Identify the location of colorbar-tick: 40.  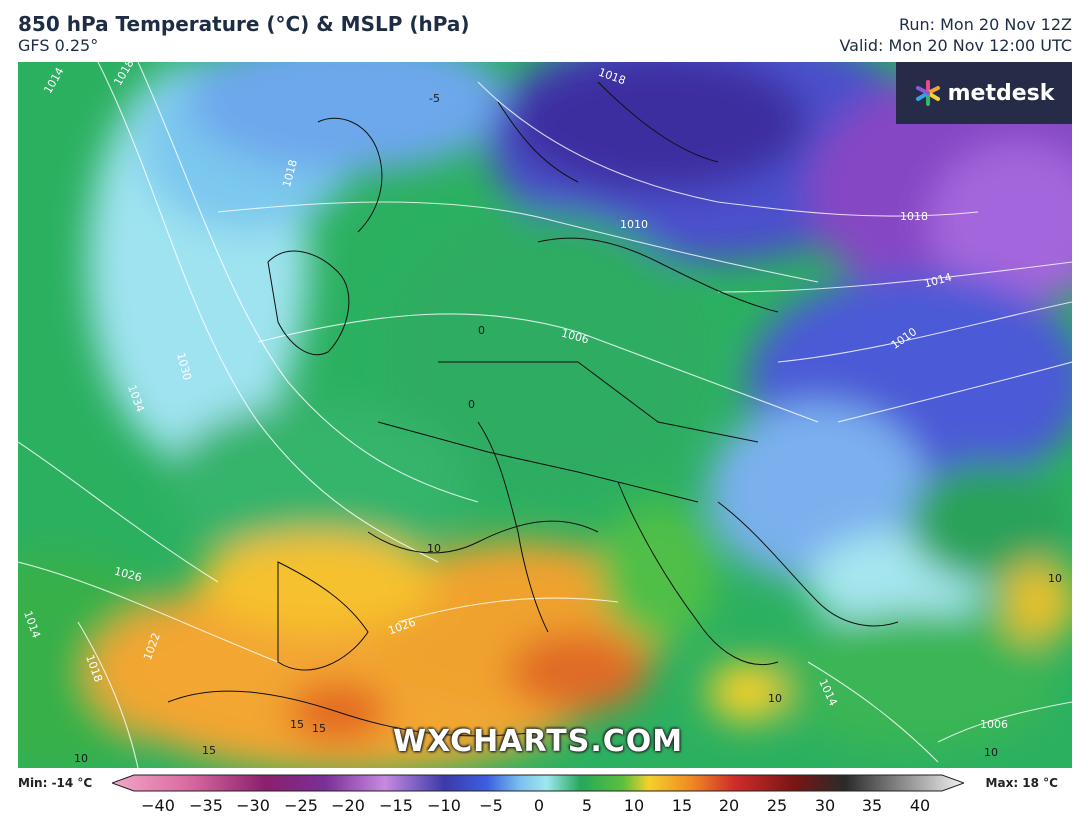
(920, 805).